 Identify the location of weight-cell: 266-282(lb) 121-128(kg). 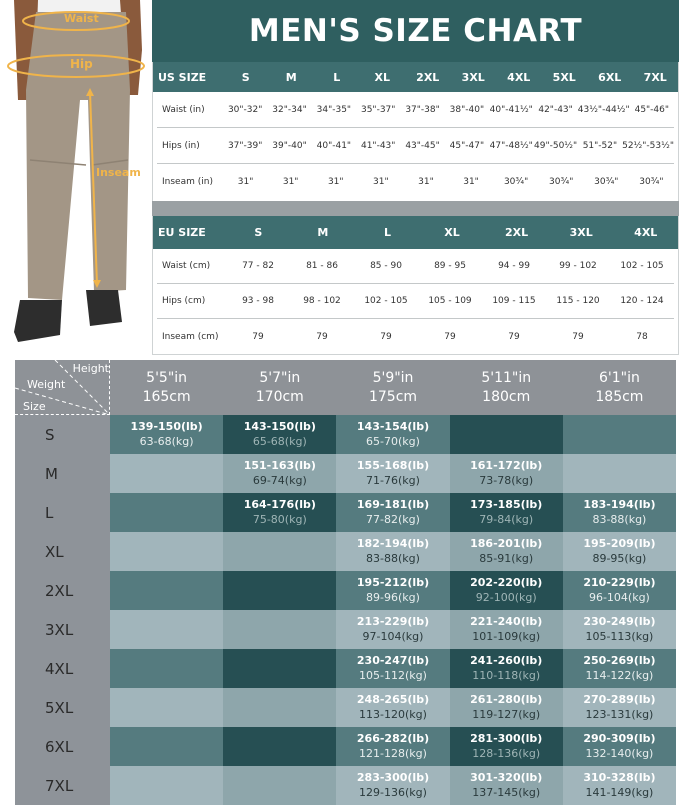
(393, 746).